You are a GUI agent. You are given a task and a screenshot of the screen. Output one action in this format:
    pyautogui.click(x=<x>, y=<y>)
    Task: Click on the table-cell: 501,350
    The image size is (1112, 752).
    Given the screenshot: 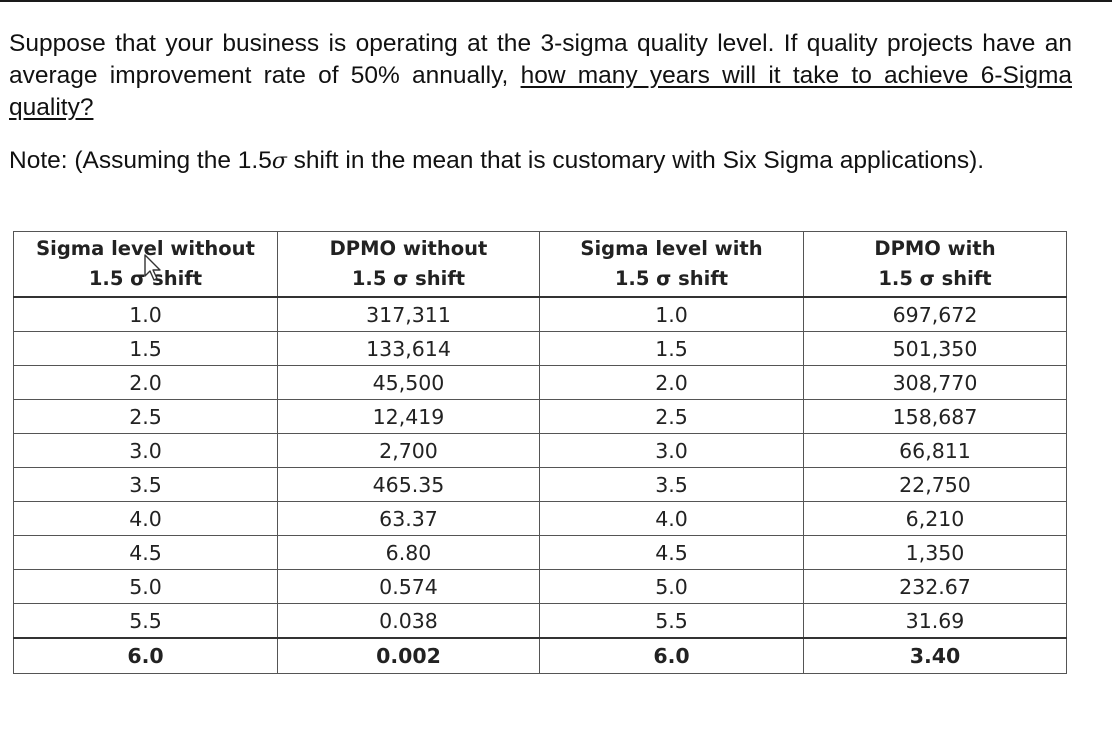 What is the action you would take?
    pyautogui.click(x=935, y=348)
    